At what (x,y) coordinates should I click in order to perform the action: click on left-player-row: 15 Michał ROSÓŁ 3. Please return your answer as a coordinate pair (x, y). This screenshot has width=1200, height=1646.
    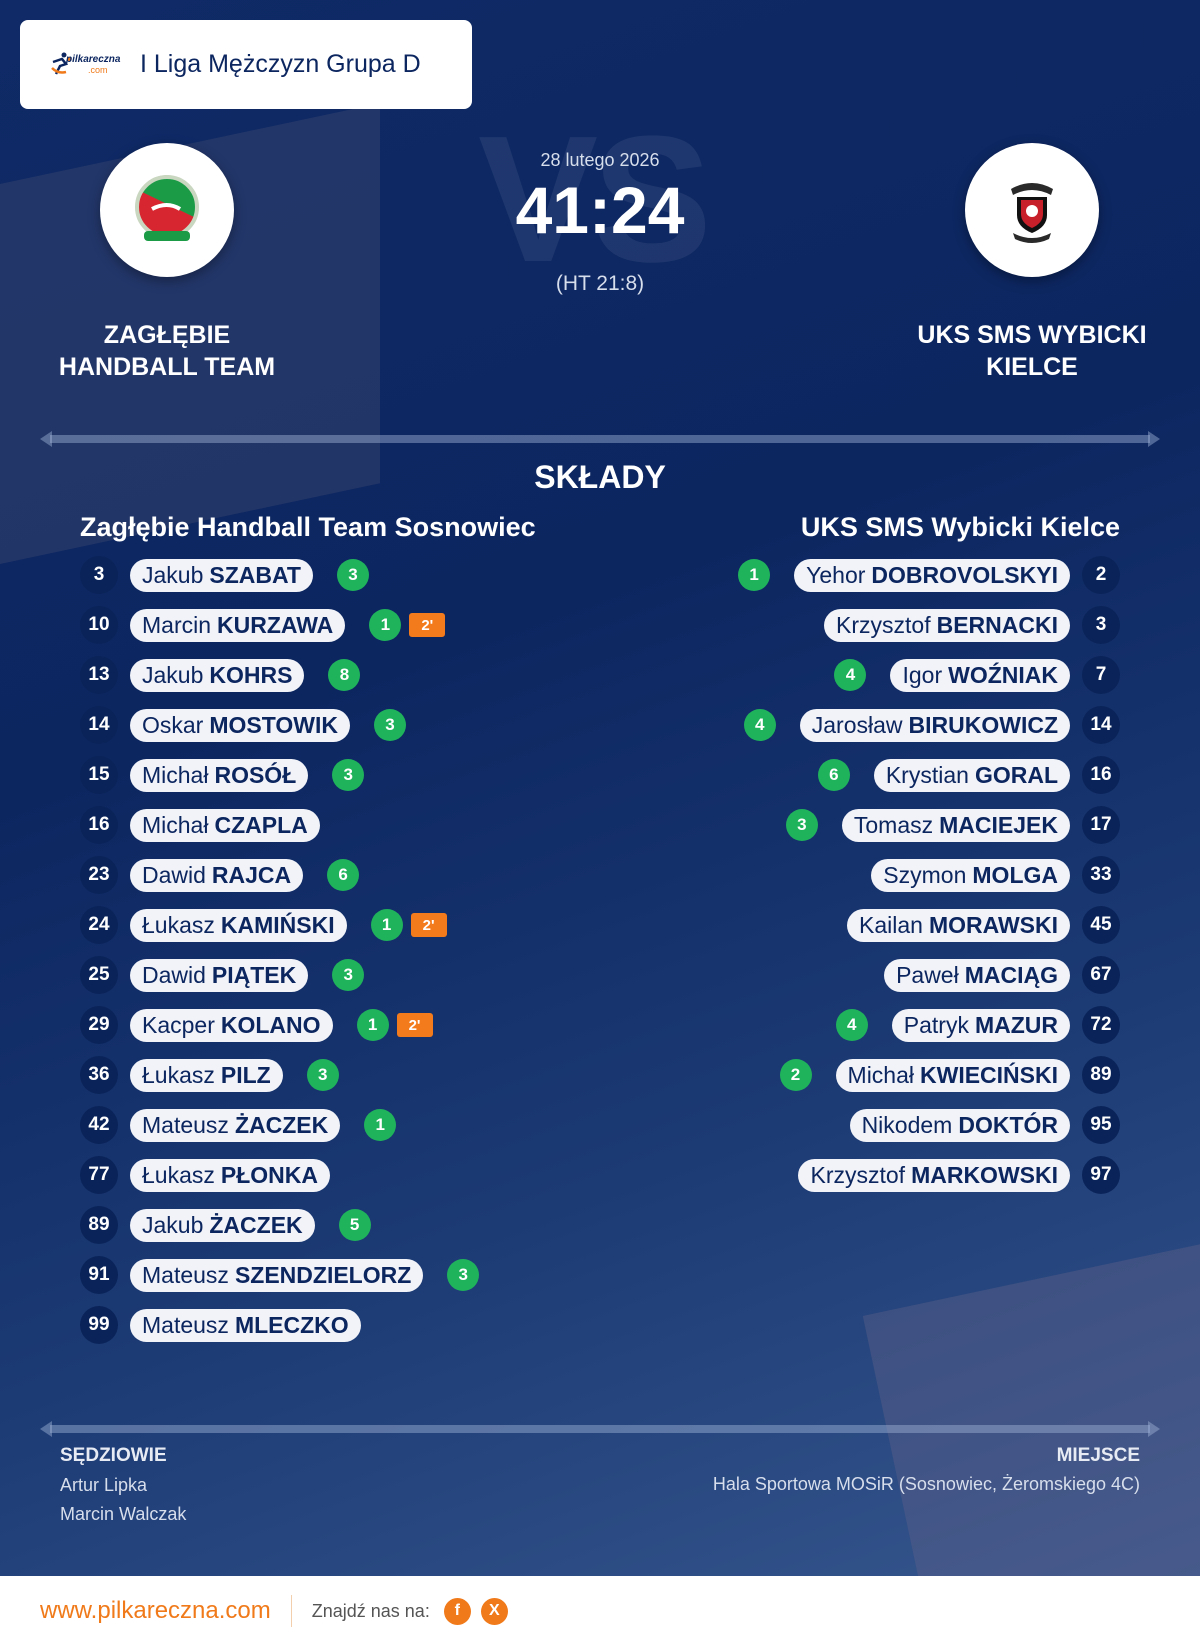
    Looking at the image, I should click on (222, 775).